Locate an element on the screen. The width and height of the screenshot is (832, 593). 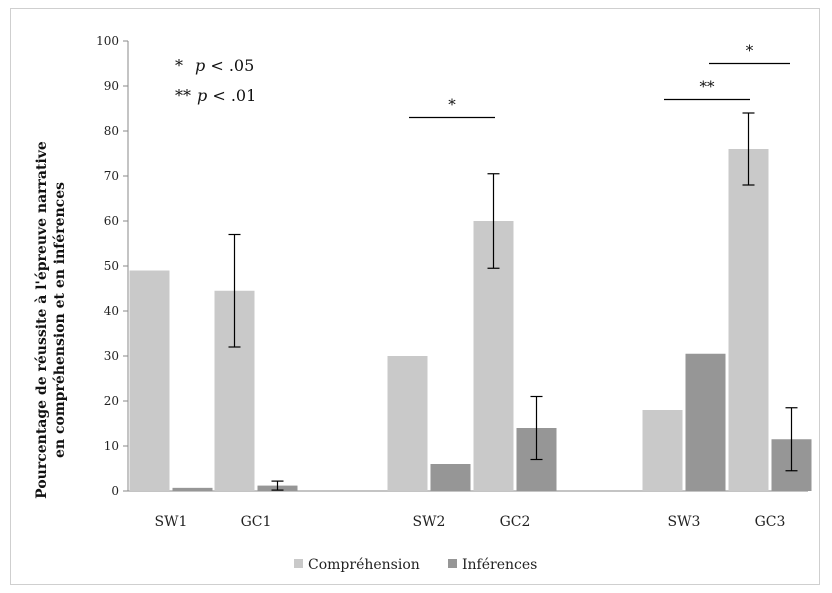
x-category-sw1: SW1 is located at coordinates (171, 522).